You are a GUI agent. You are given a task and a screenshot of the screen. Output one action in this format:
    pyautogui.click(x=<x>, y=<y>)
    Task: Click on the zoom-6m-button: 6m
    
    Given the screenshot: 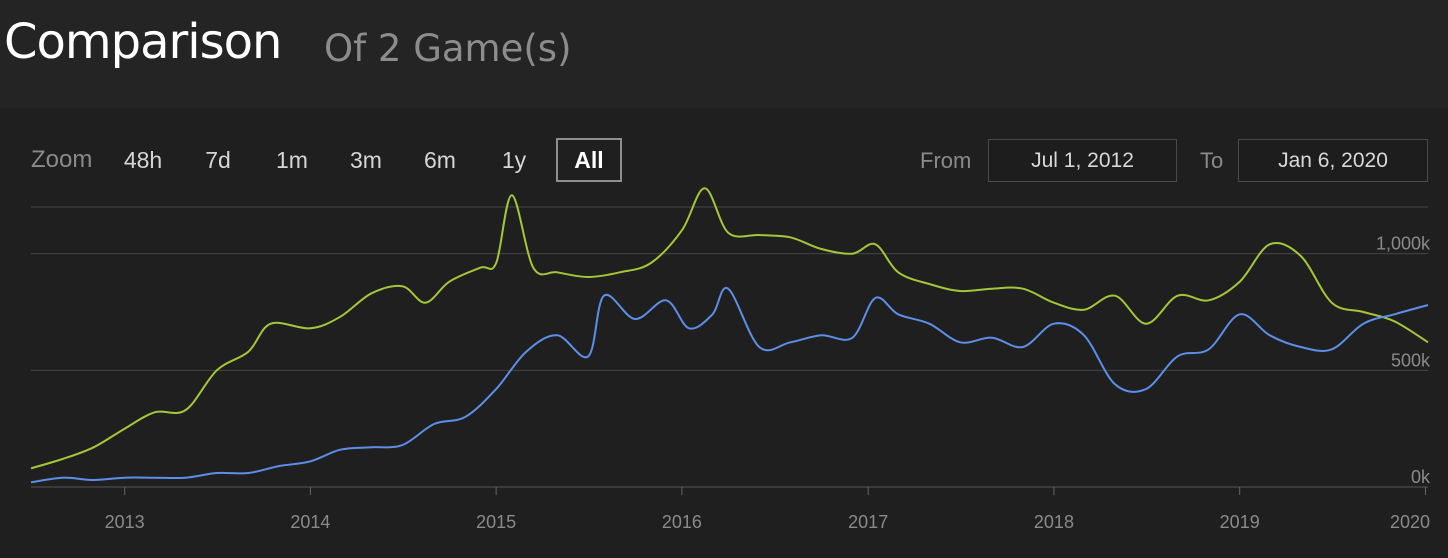 What is the action you would take?
    pyautogui.click(x=440, y=160)
    